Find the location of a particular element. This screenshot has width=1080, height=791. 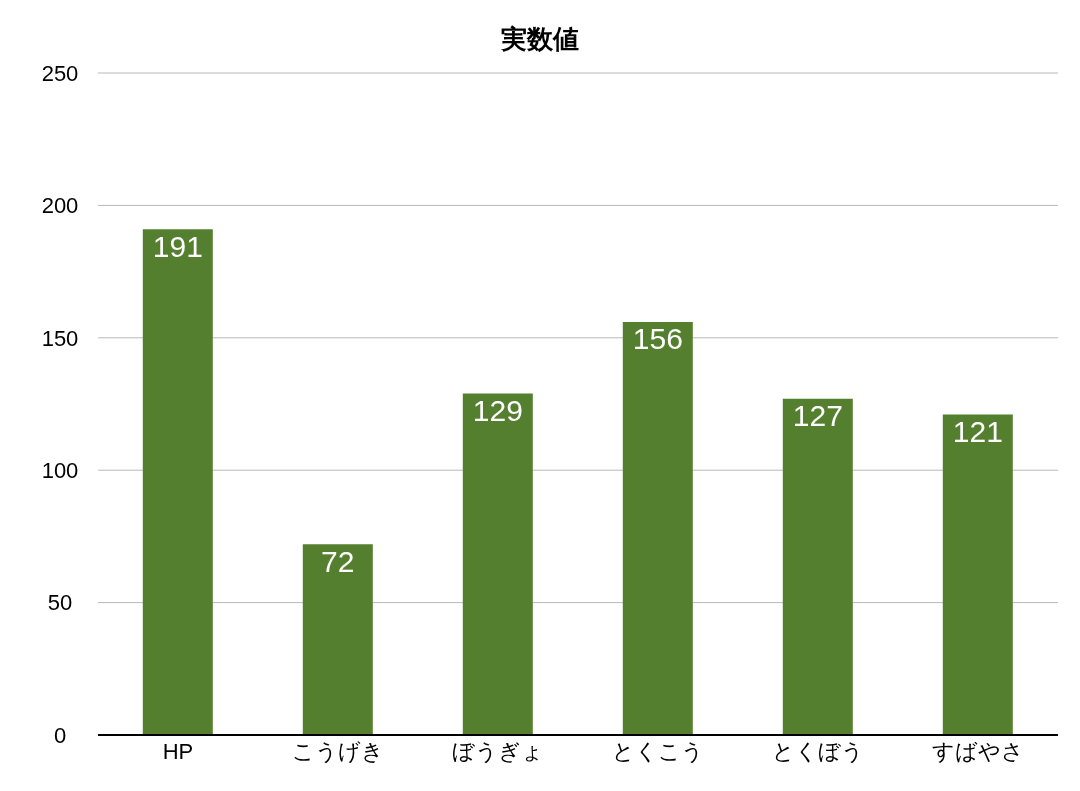

data-label: 127 is located at coordinates (817, 415).